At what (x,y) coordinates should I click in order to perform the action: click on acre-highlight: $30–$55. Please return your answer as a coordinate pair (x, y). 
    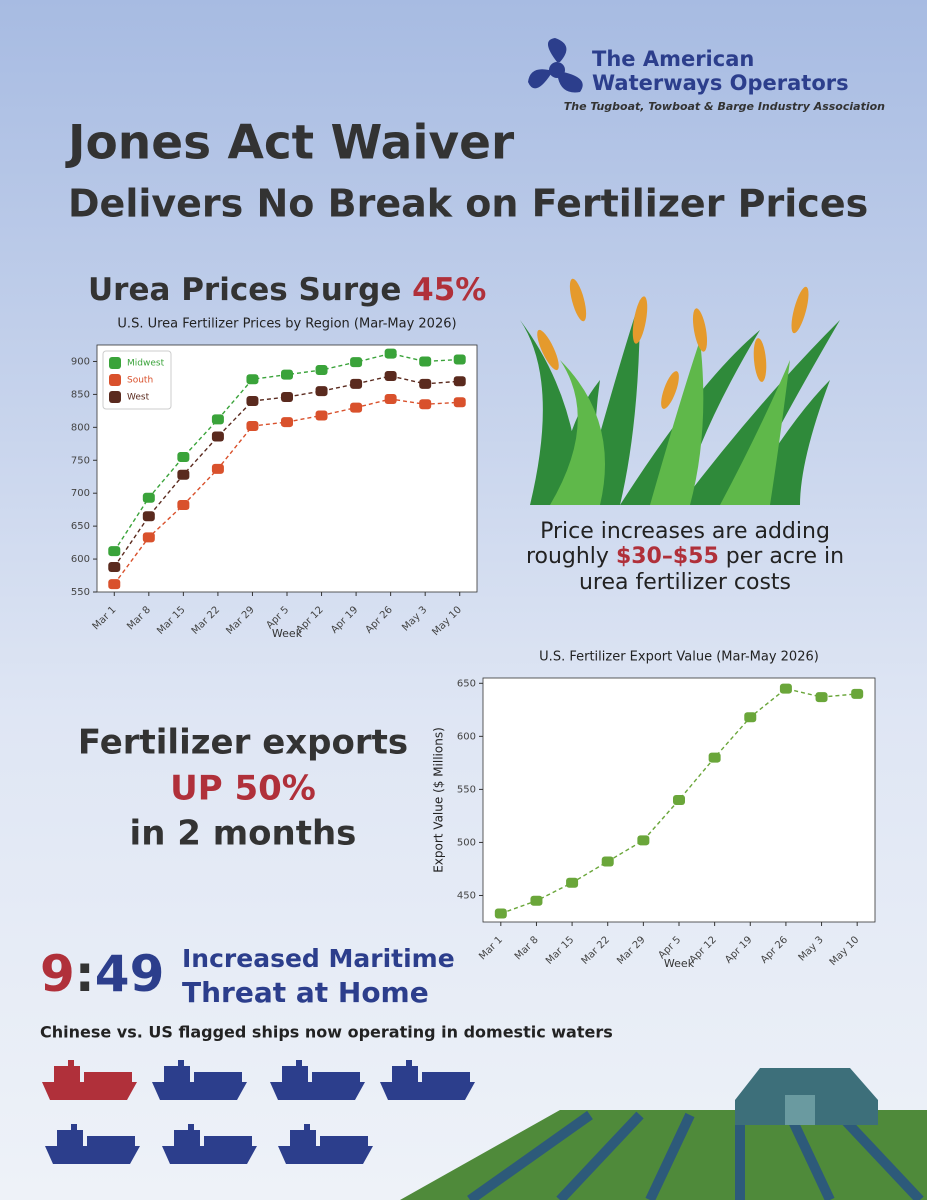
    Looking at the image, I should click on (667, 556).